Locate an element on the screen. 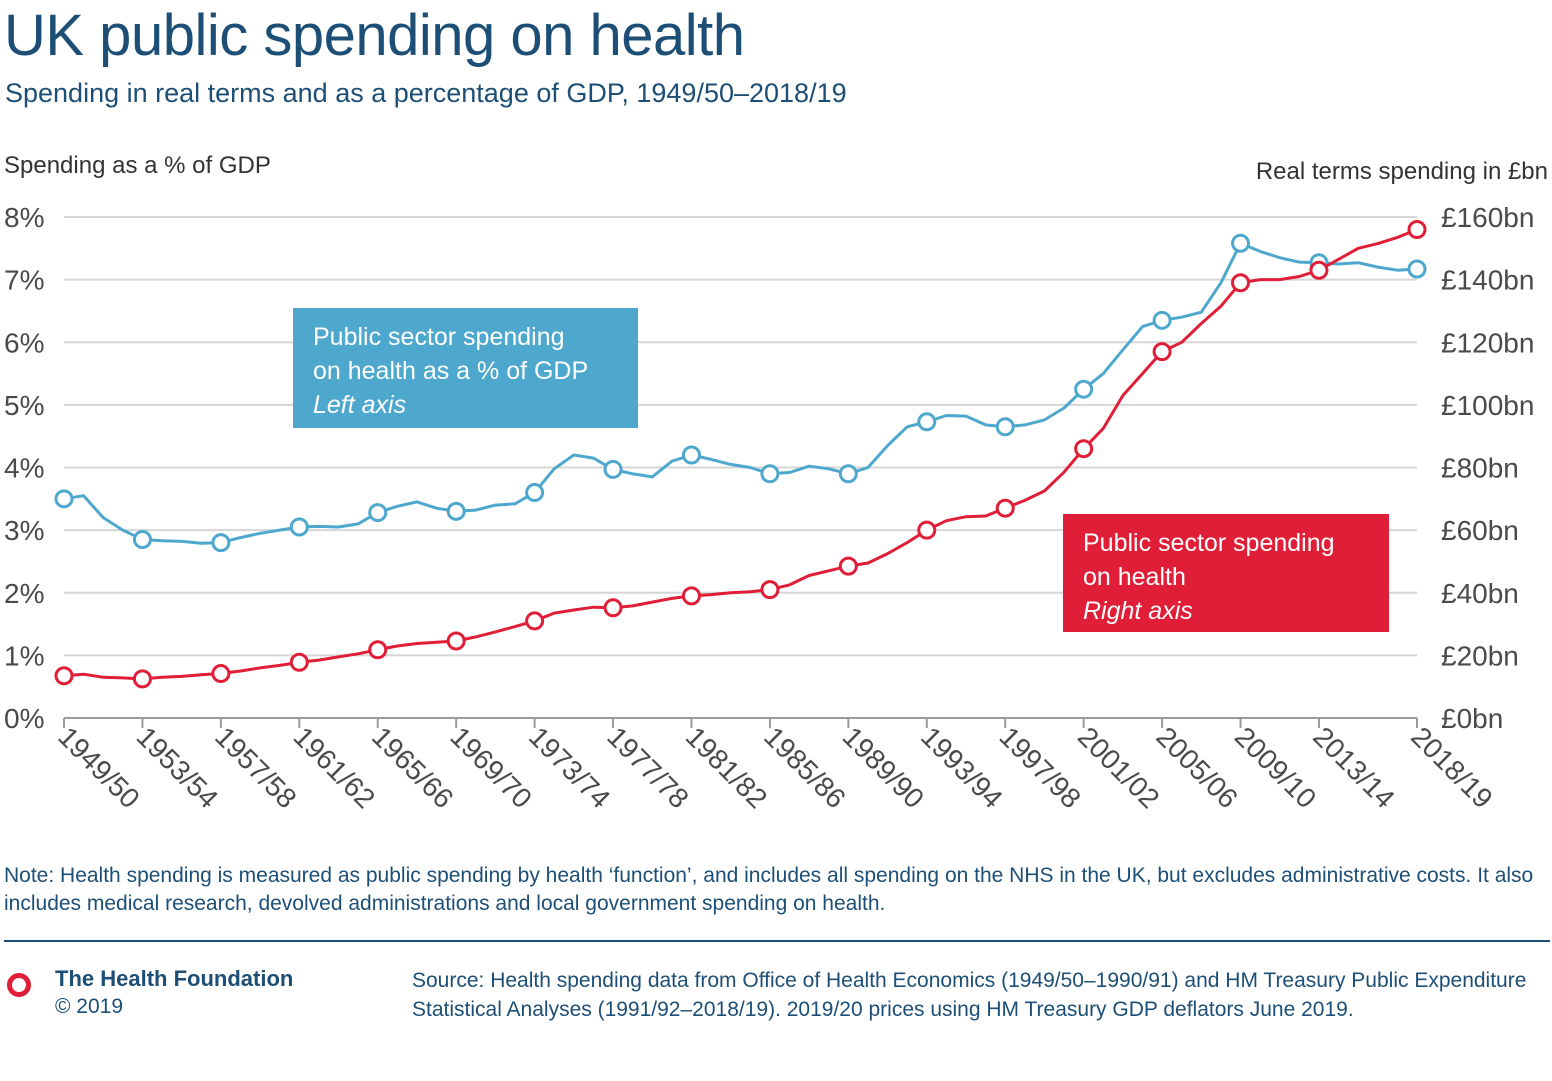 This screenshot has width=1552, height=1081. right-tick-label: £0bn is located at coordinates (1472, 718).